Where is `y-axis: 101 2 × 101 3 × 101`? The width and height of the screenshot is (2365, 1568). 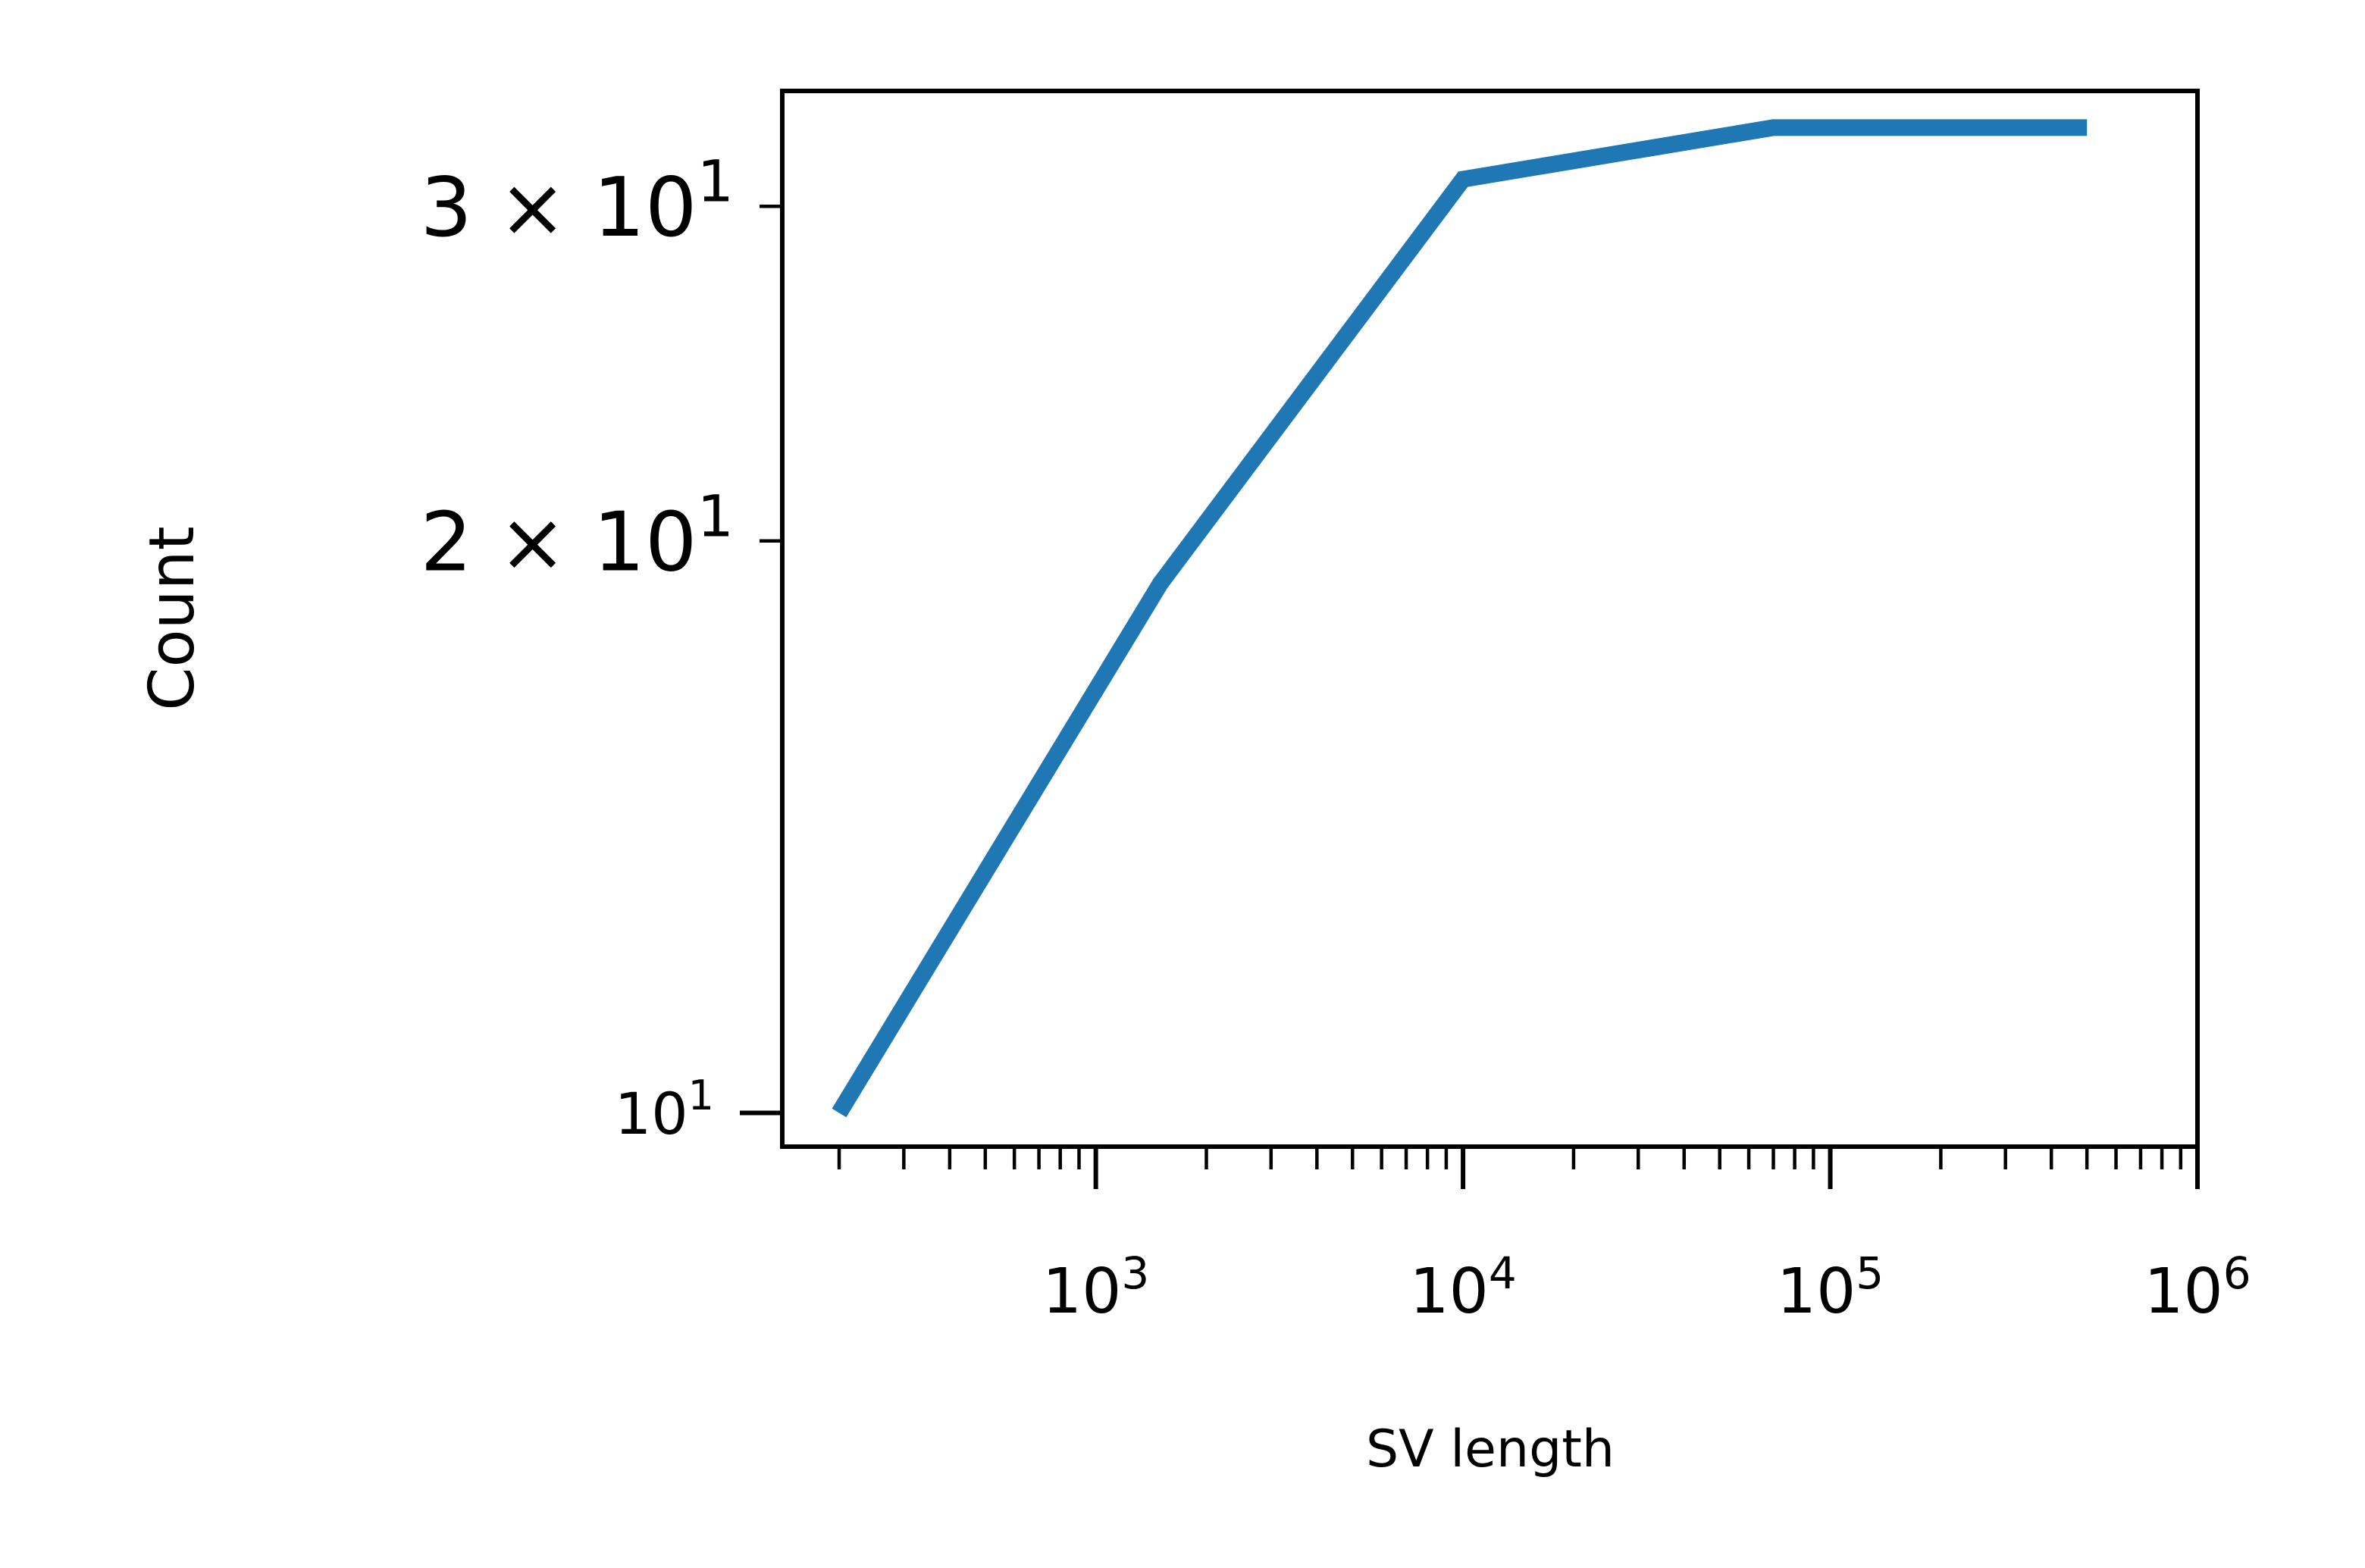 y-axis: 101 2 × 101 3 × 101 is located at coordinates (601, 647).